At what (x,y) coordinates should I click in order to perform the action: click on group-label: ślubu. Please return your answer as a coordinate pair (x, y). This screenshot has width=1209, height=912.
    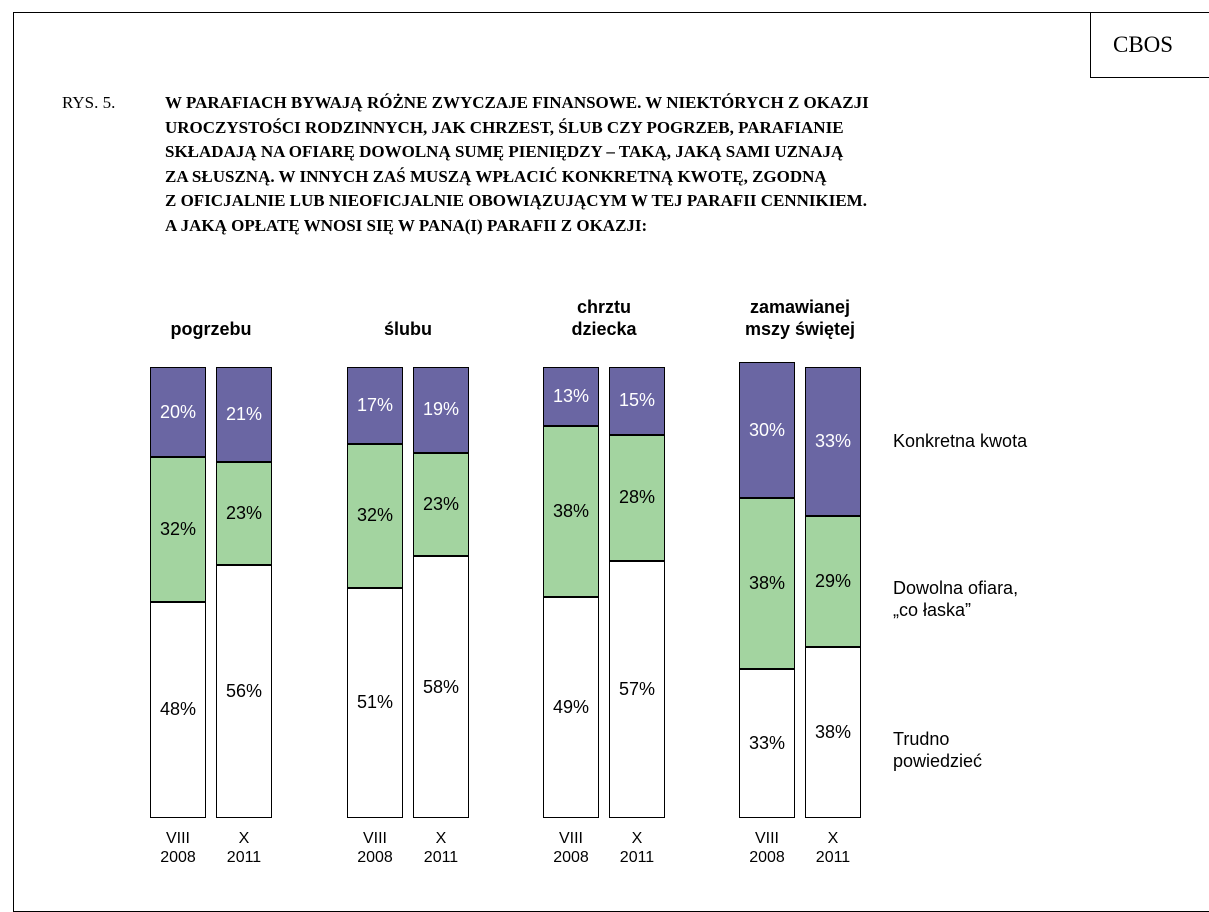
    Looking at the image, I should click on (408, 329).